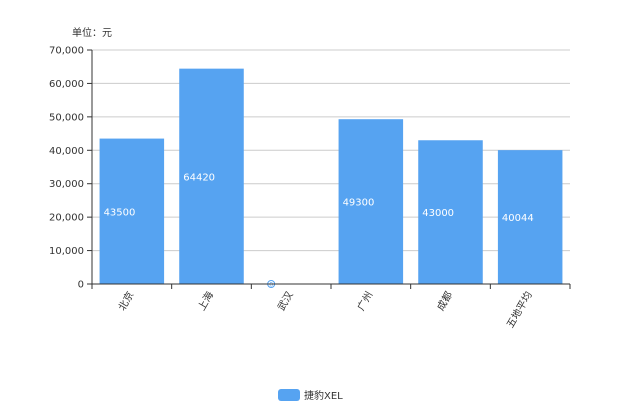 The image size is (620, 413). What do you see at coordinates (66, 218) in the screenshot?
I see `y-tick-label: 20,000` at bounding box center [66, 218].